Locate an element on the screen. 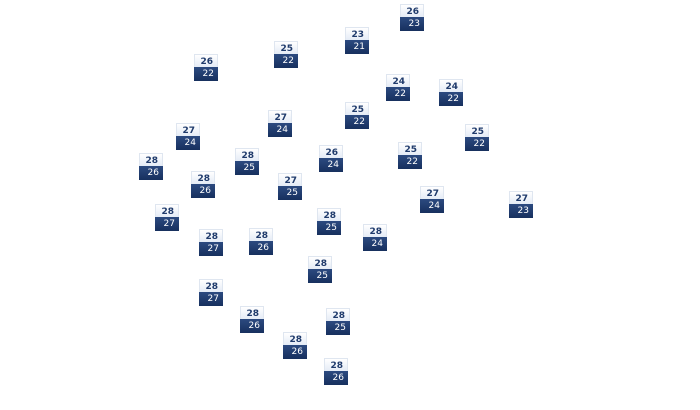 This screenshot has width=700, height=410. temperature-marker: 26 22 is located at coordinates (206, 67).